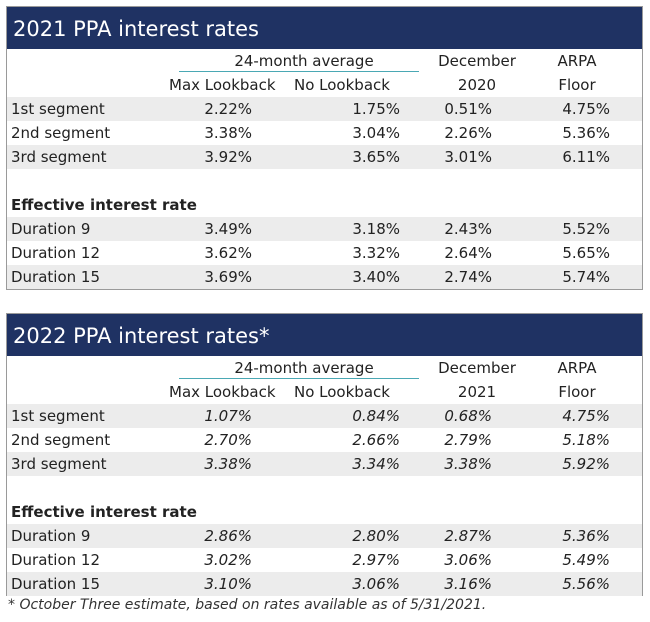 The height and width of the screenshot is (622, 650). I want to click on no-lookback-value: 2.97%, so click(376, 560).